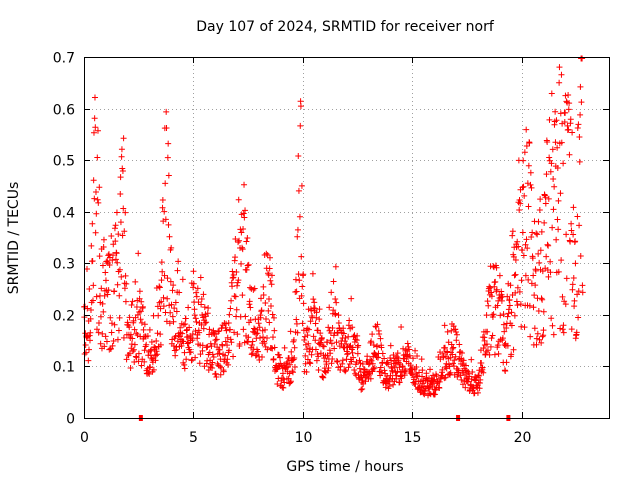 The width and height of the screenshot is (640, 480). I want to click on y-tick-label: 0.4, so click(64, 214).